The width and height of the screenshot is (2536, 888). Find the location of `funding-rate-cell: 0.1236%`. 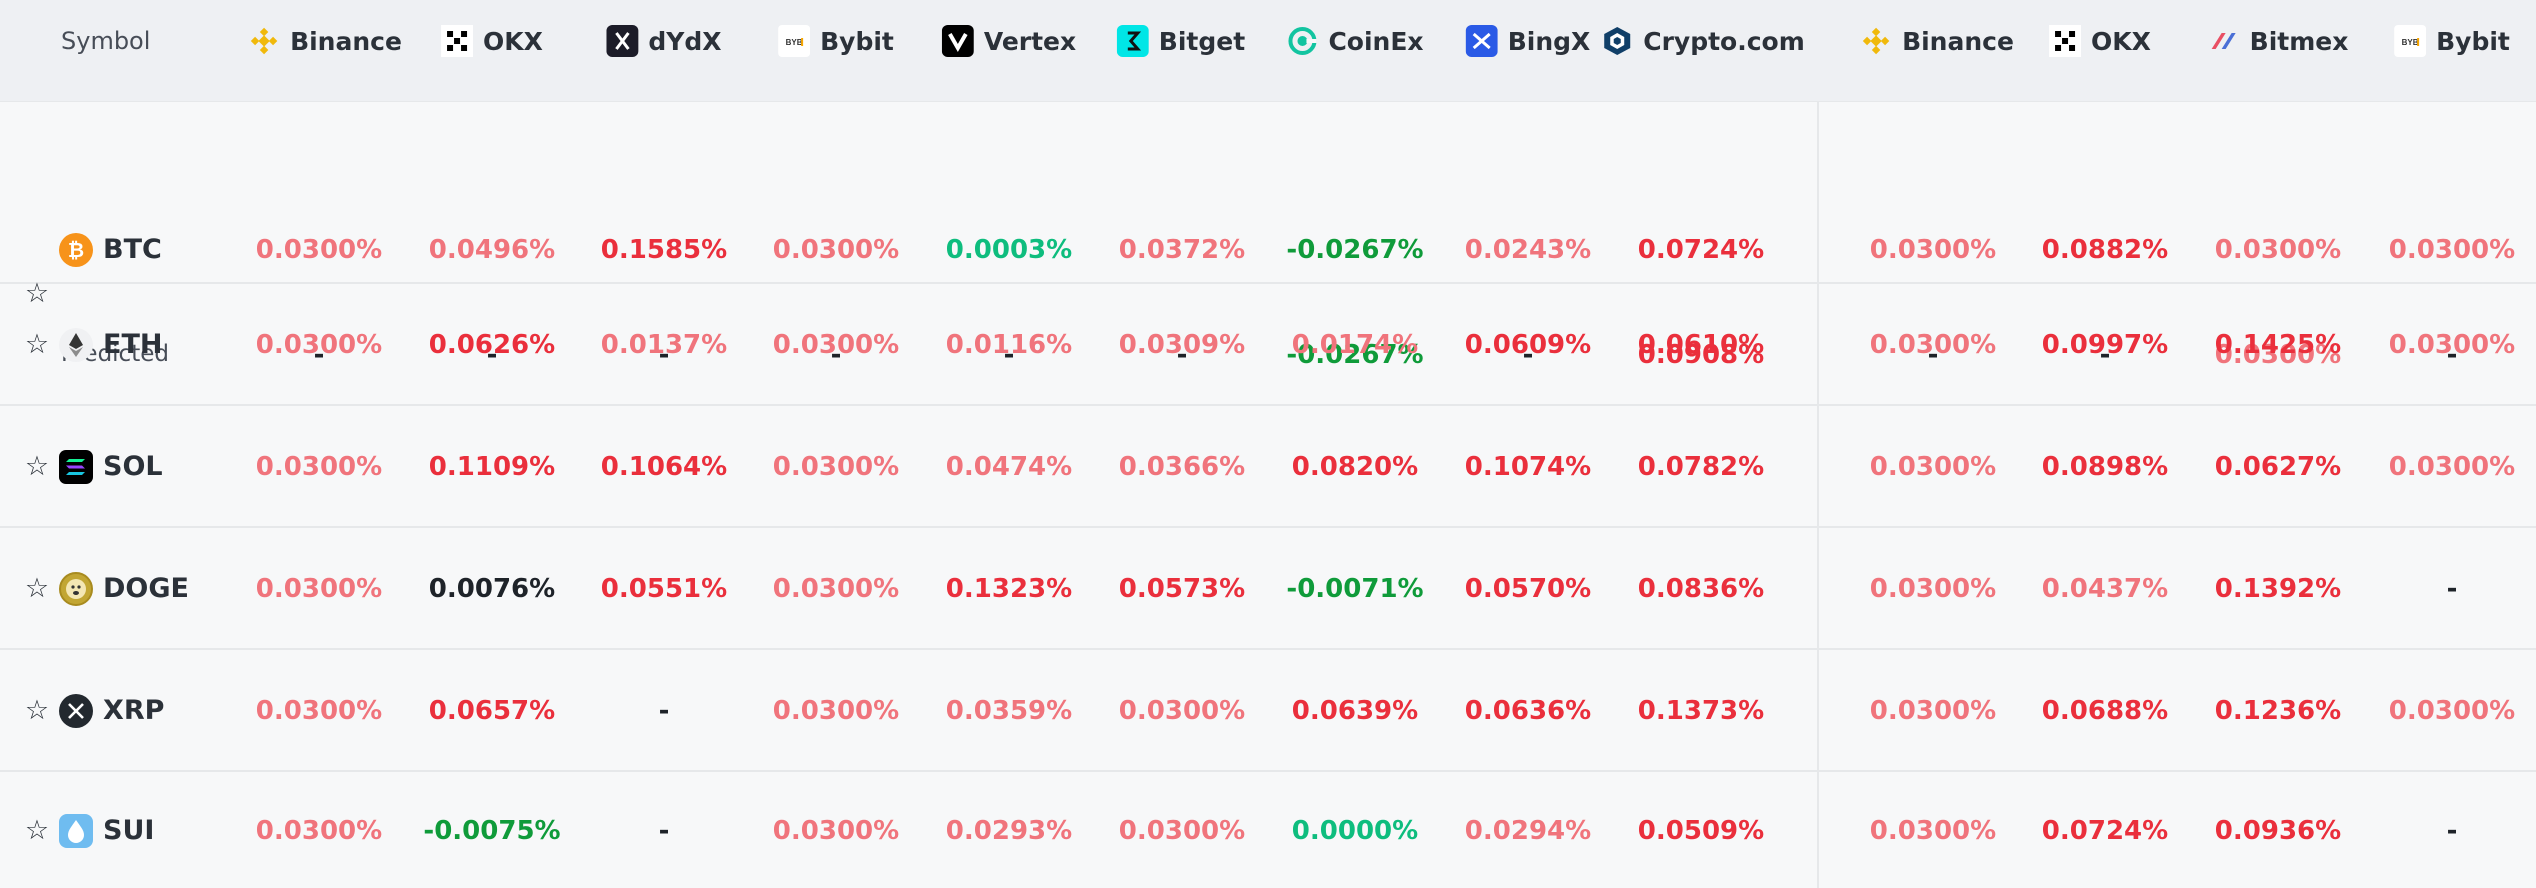

funding-rate-cell: 0.1236% is located at coordinates (2278, 711).